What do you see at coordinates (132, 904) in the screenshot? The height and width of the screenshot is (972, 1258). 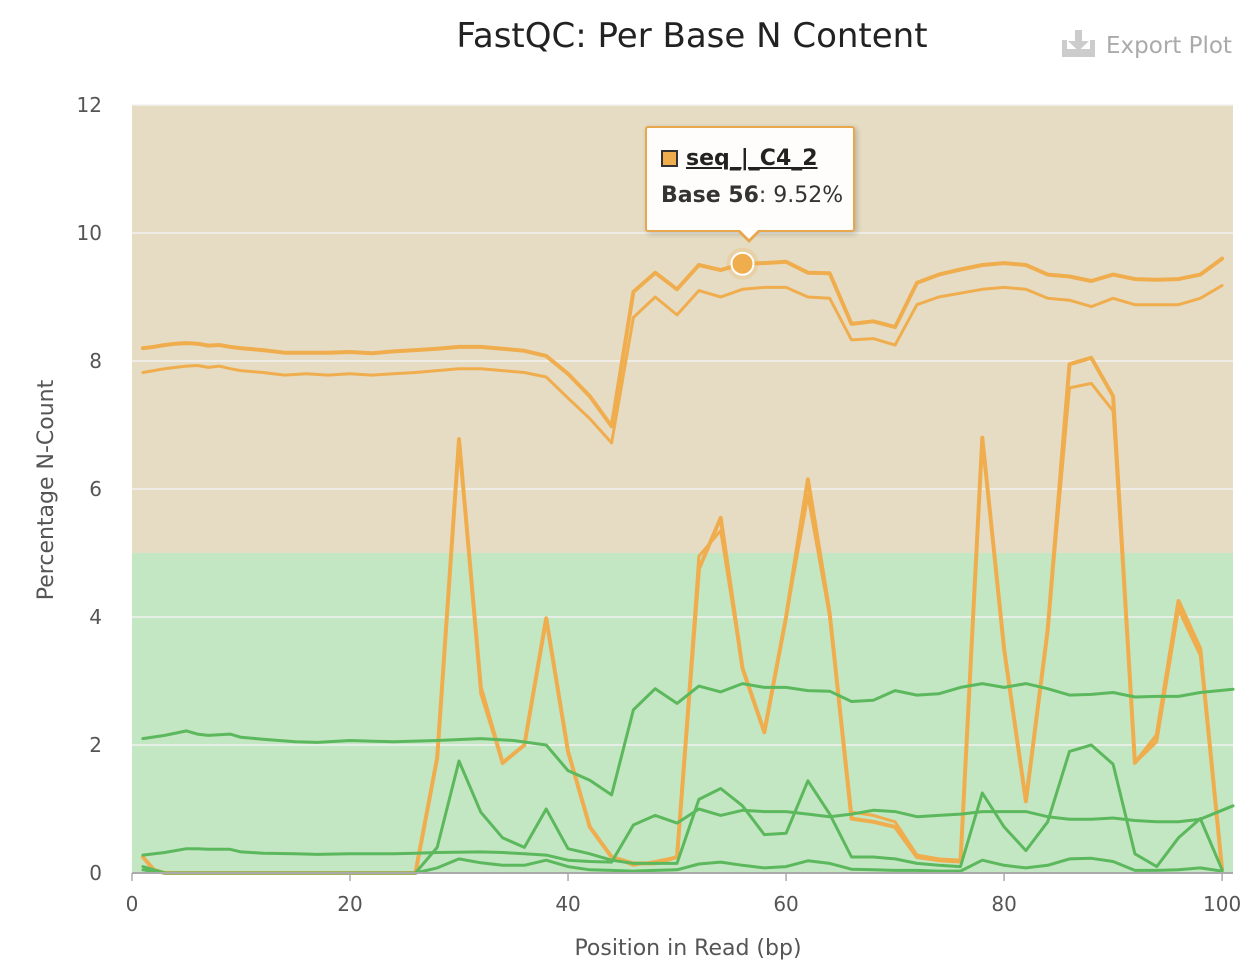 I see `x-tick-label-0: 0` at bounding box center [132, 904].